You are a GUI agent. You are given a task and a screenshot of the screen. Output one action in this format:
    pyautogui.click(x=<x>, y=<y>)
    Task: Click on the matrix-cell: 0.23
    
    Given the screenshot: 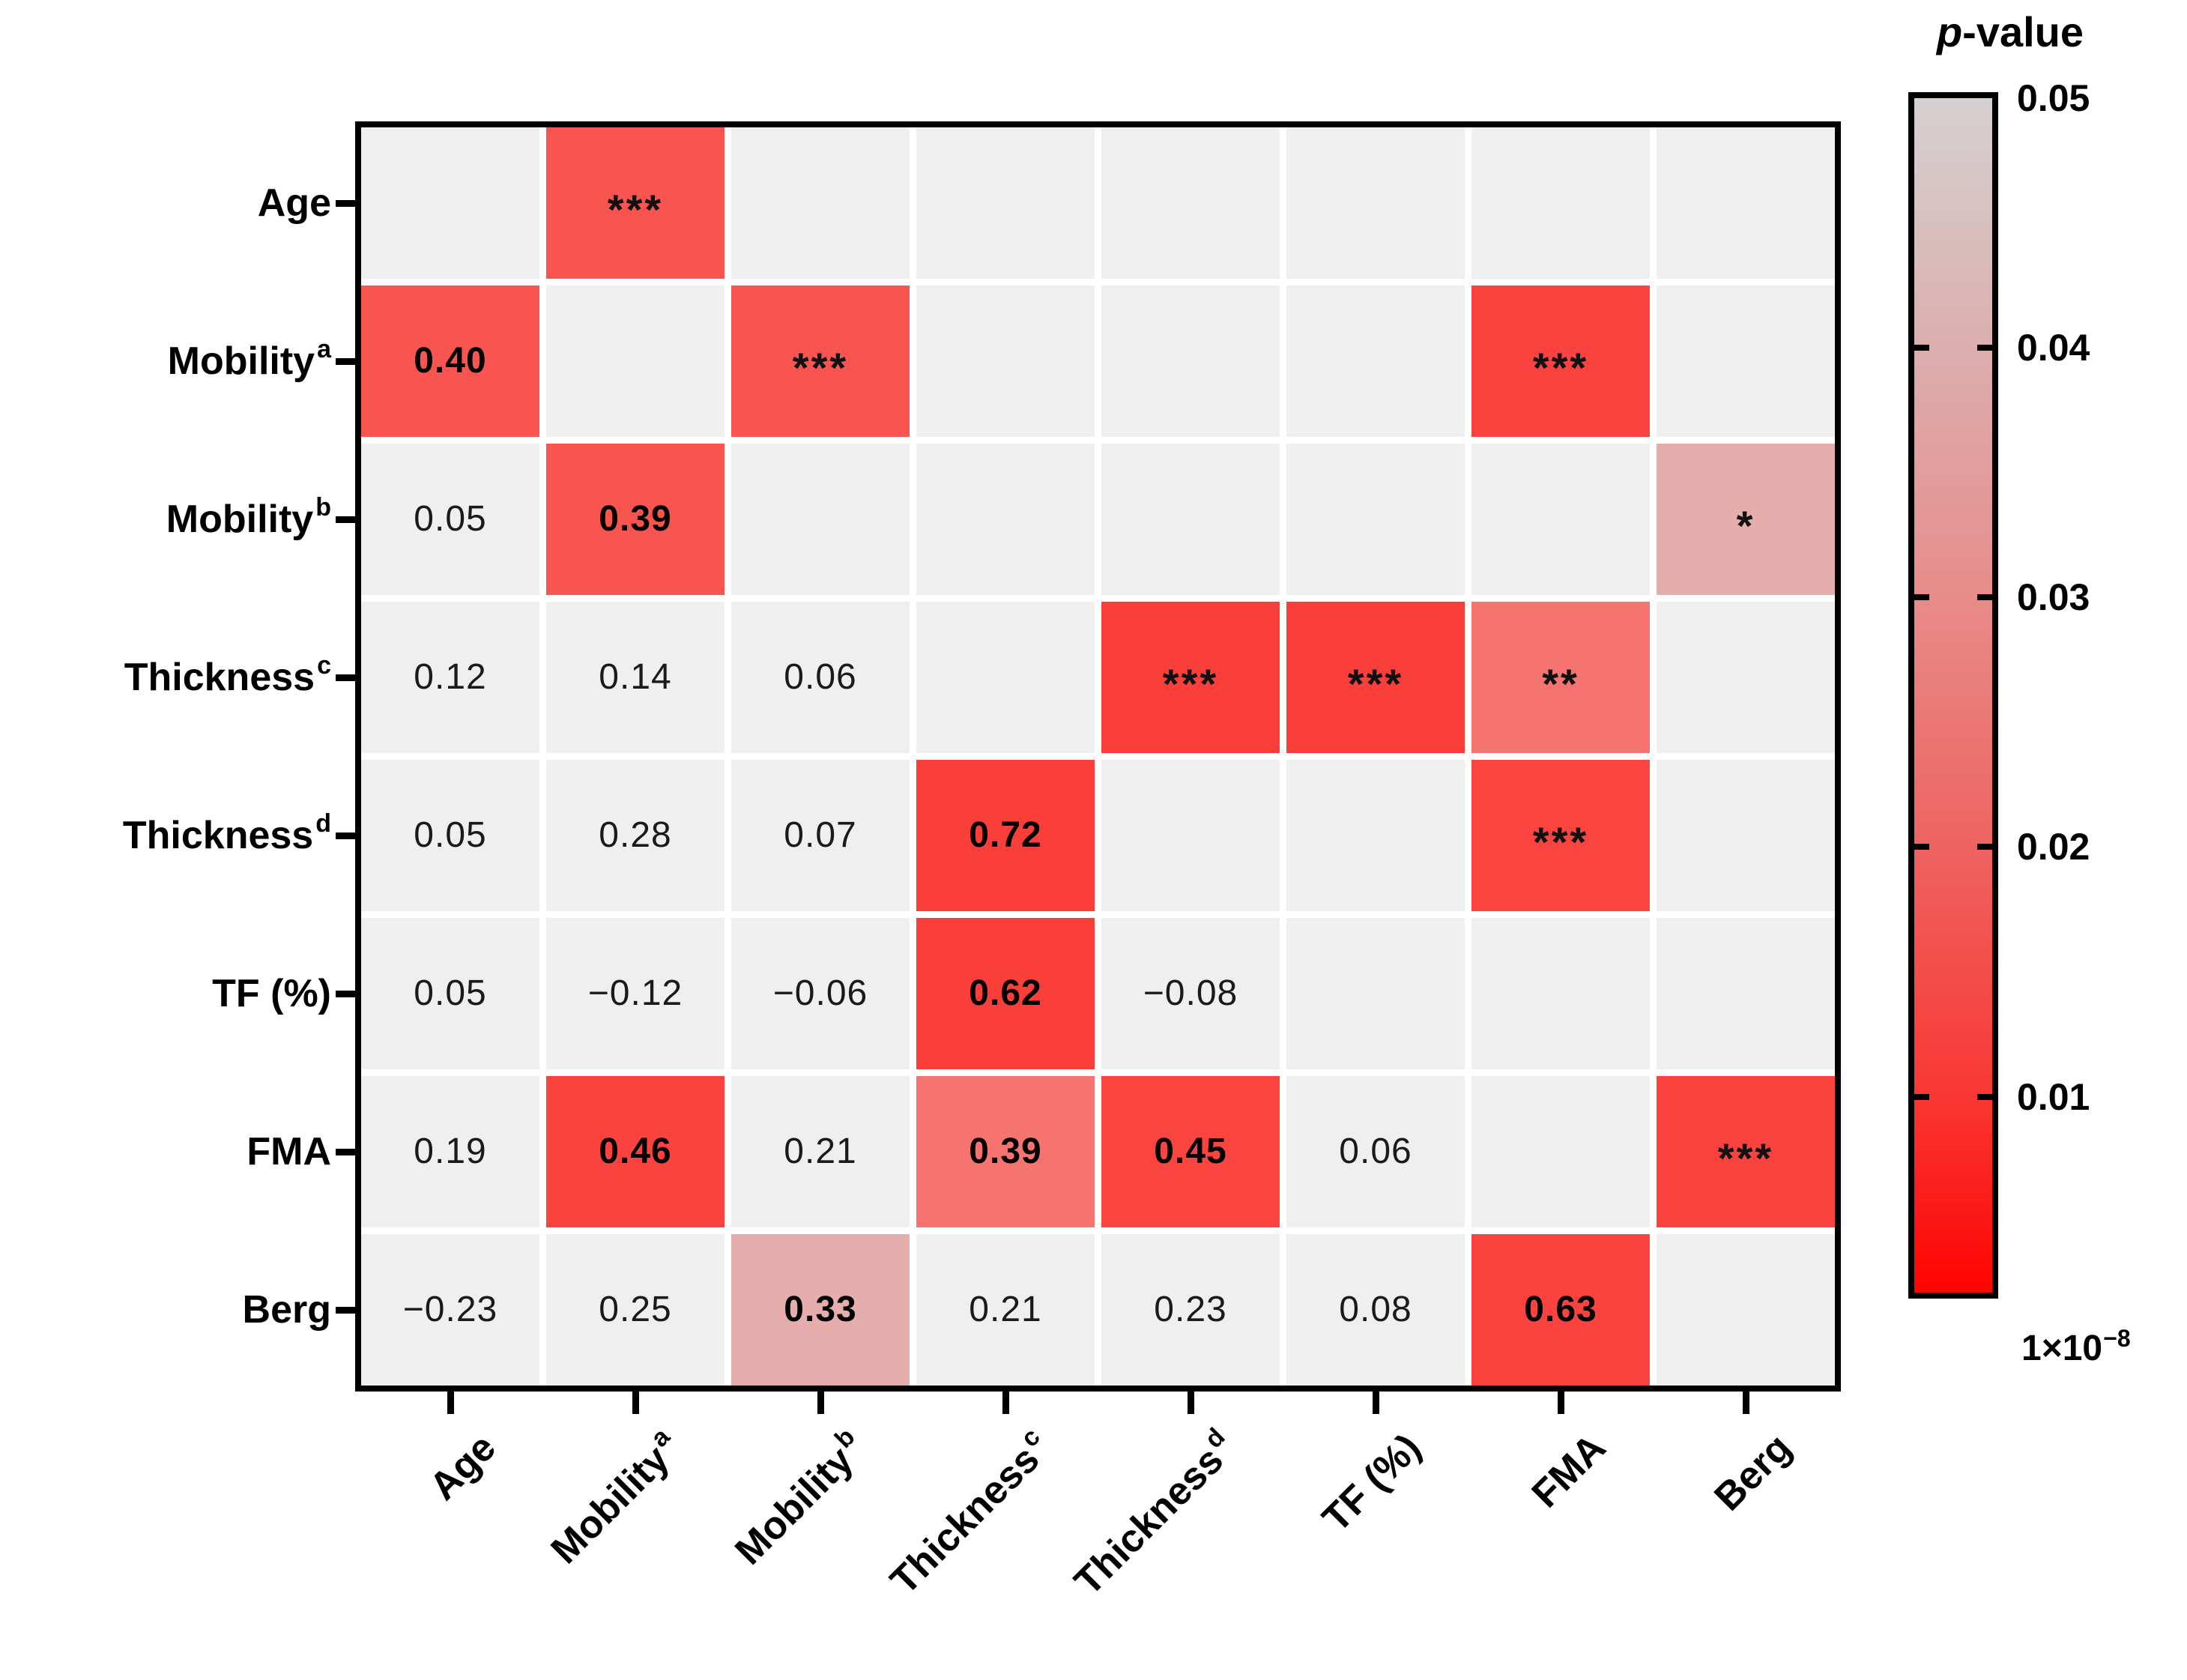 What is the action you would take?
    pyautogui.click(x=1190, y=1310)
    